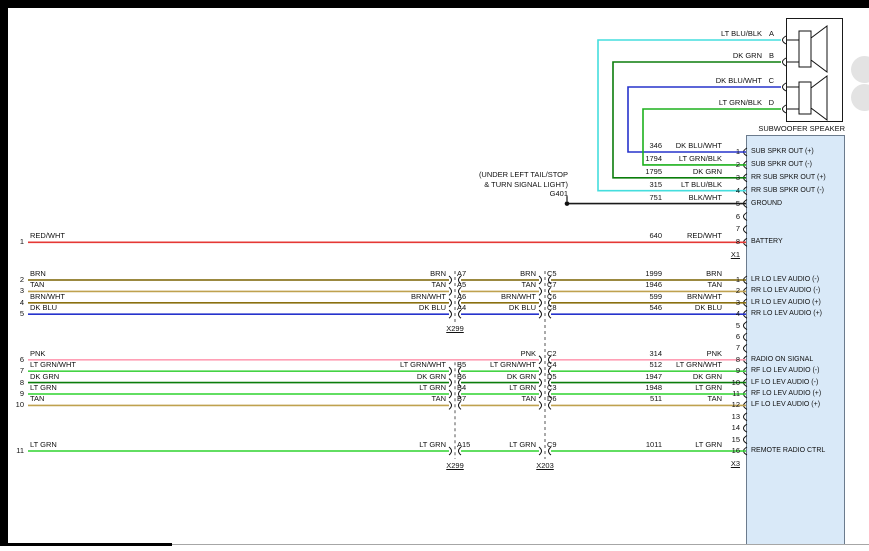 The height and width of the screenshot is (551, 869). Describe the element at coordinates (552, 387) in the screenshot. I see `break-pin-id: C3` at that location.